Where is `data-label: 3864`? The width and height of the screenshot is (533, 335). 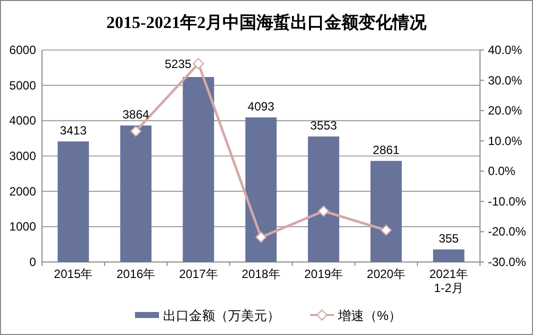
data-label: 3864 is located at coordinates (136, 114).